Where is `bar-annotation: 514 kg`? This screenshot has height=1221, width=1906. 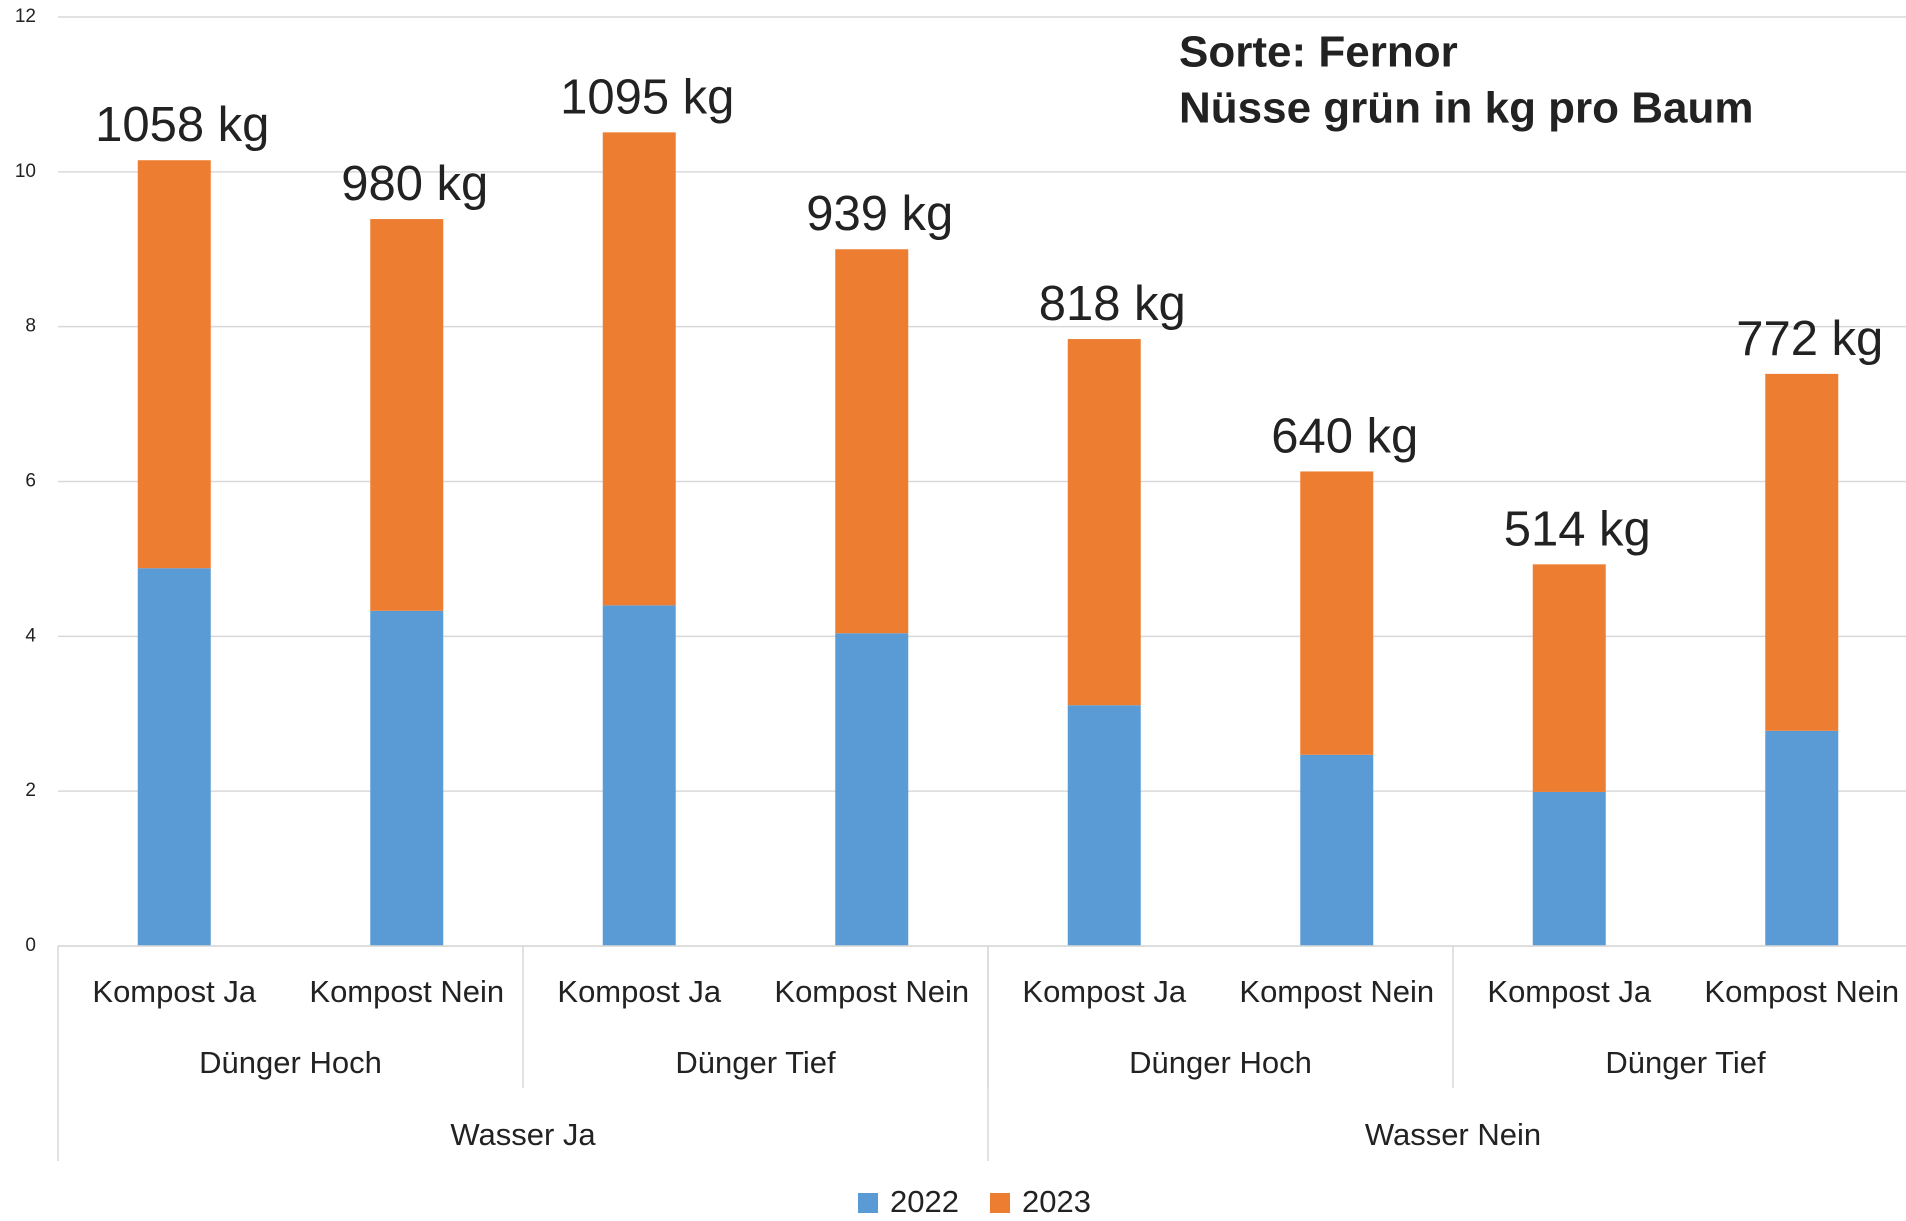 bar-annotation: 514 kg is located at coordinates (1577, 529).